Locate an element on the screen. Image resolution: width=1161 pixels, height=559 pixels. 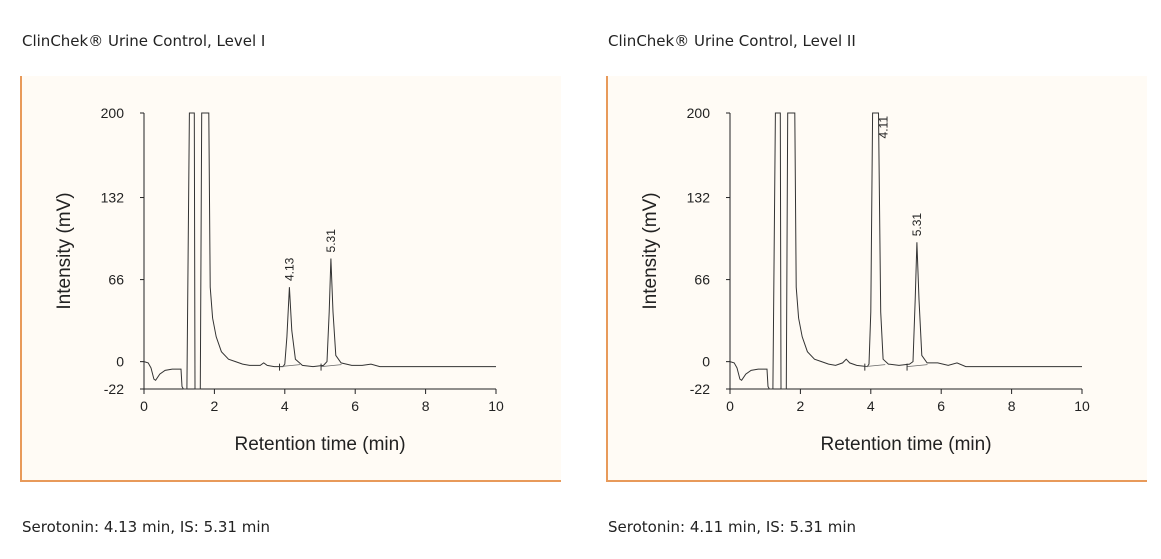
caption-level-1: Serotonin: 4.13 min, IS: 5.31 min is located at coordinates (146, 527).